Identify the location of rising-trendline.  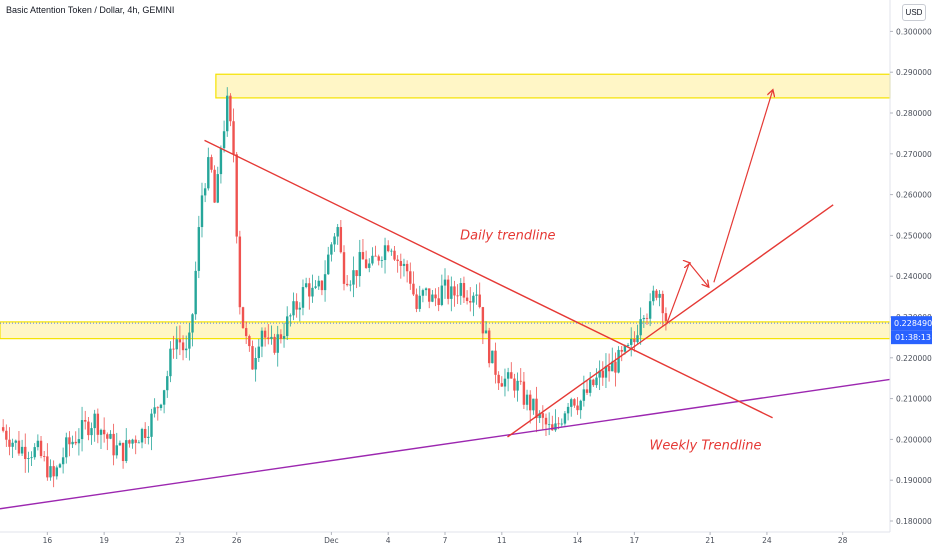
(670, 321).